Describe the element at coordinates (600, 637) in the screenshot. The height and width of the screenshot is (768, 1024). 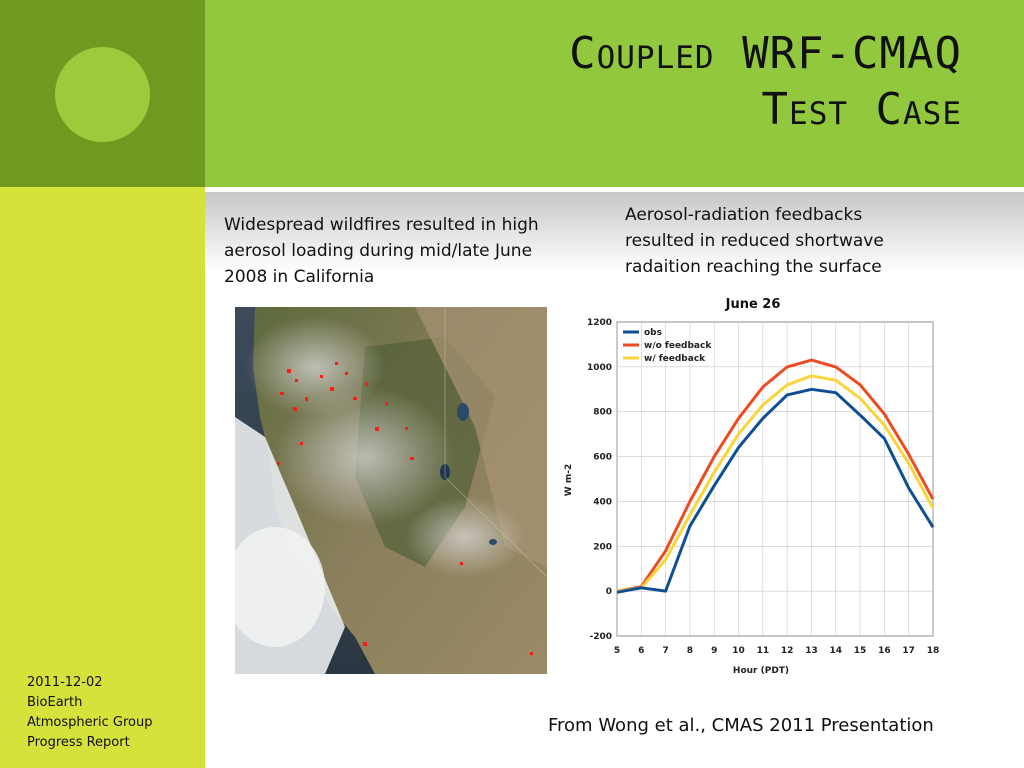
I see `y-tick-label: -200` at that location.